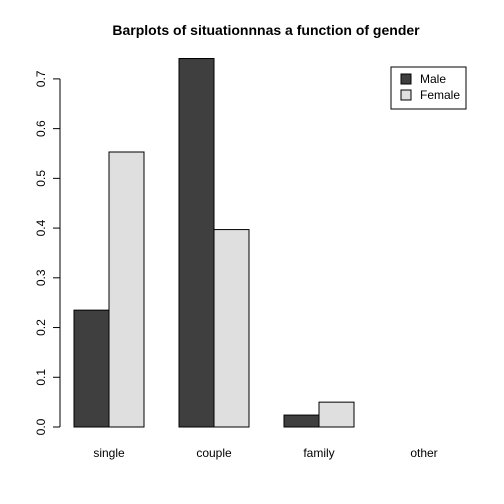 Image resolution: width=504 pixels, height=504 pixels. Describe the element at coordinates (41, 178) in the screenshot. I see `y-tick-label: 0.5` at that location.